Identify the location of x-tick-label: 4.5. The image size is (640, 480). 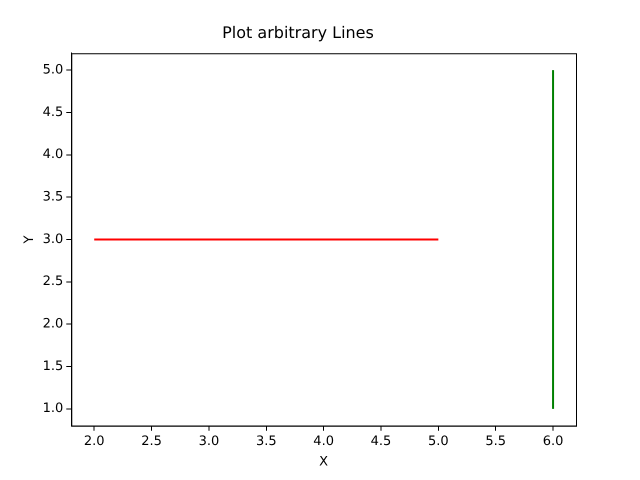
(381, 441).